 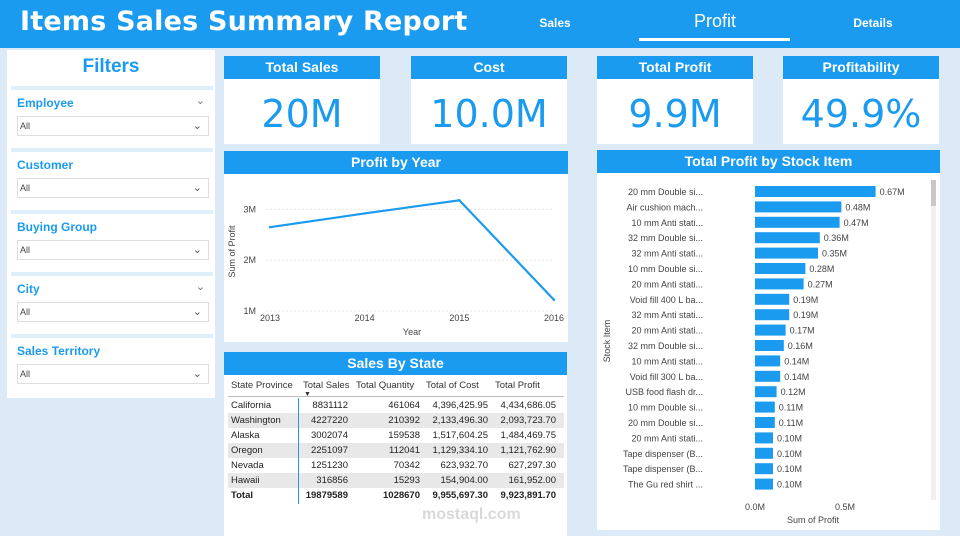 What do you see at coordinates (396, 480) in the screenshot?
I see `table-row: Hawaii 316856 15293 154,904.00 161,952.00` at bounding box center [396, 480].